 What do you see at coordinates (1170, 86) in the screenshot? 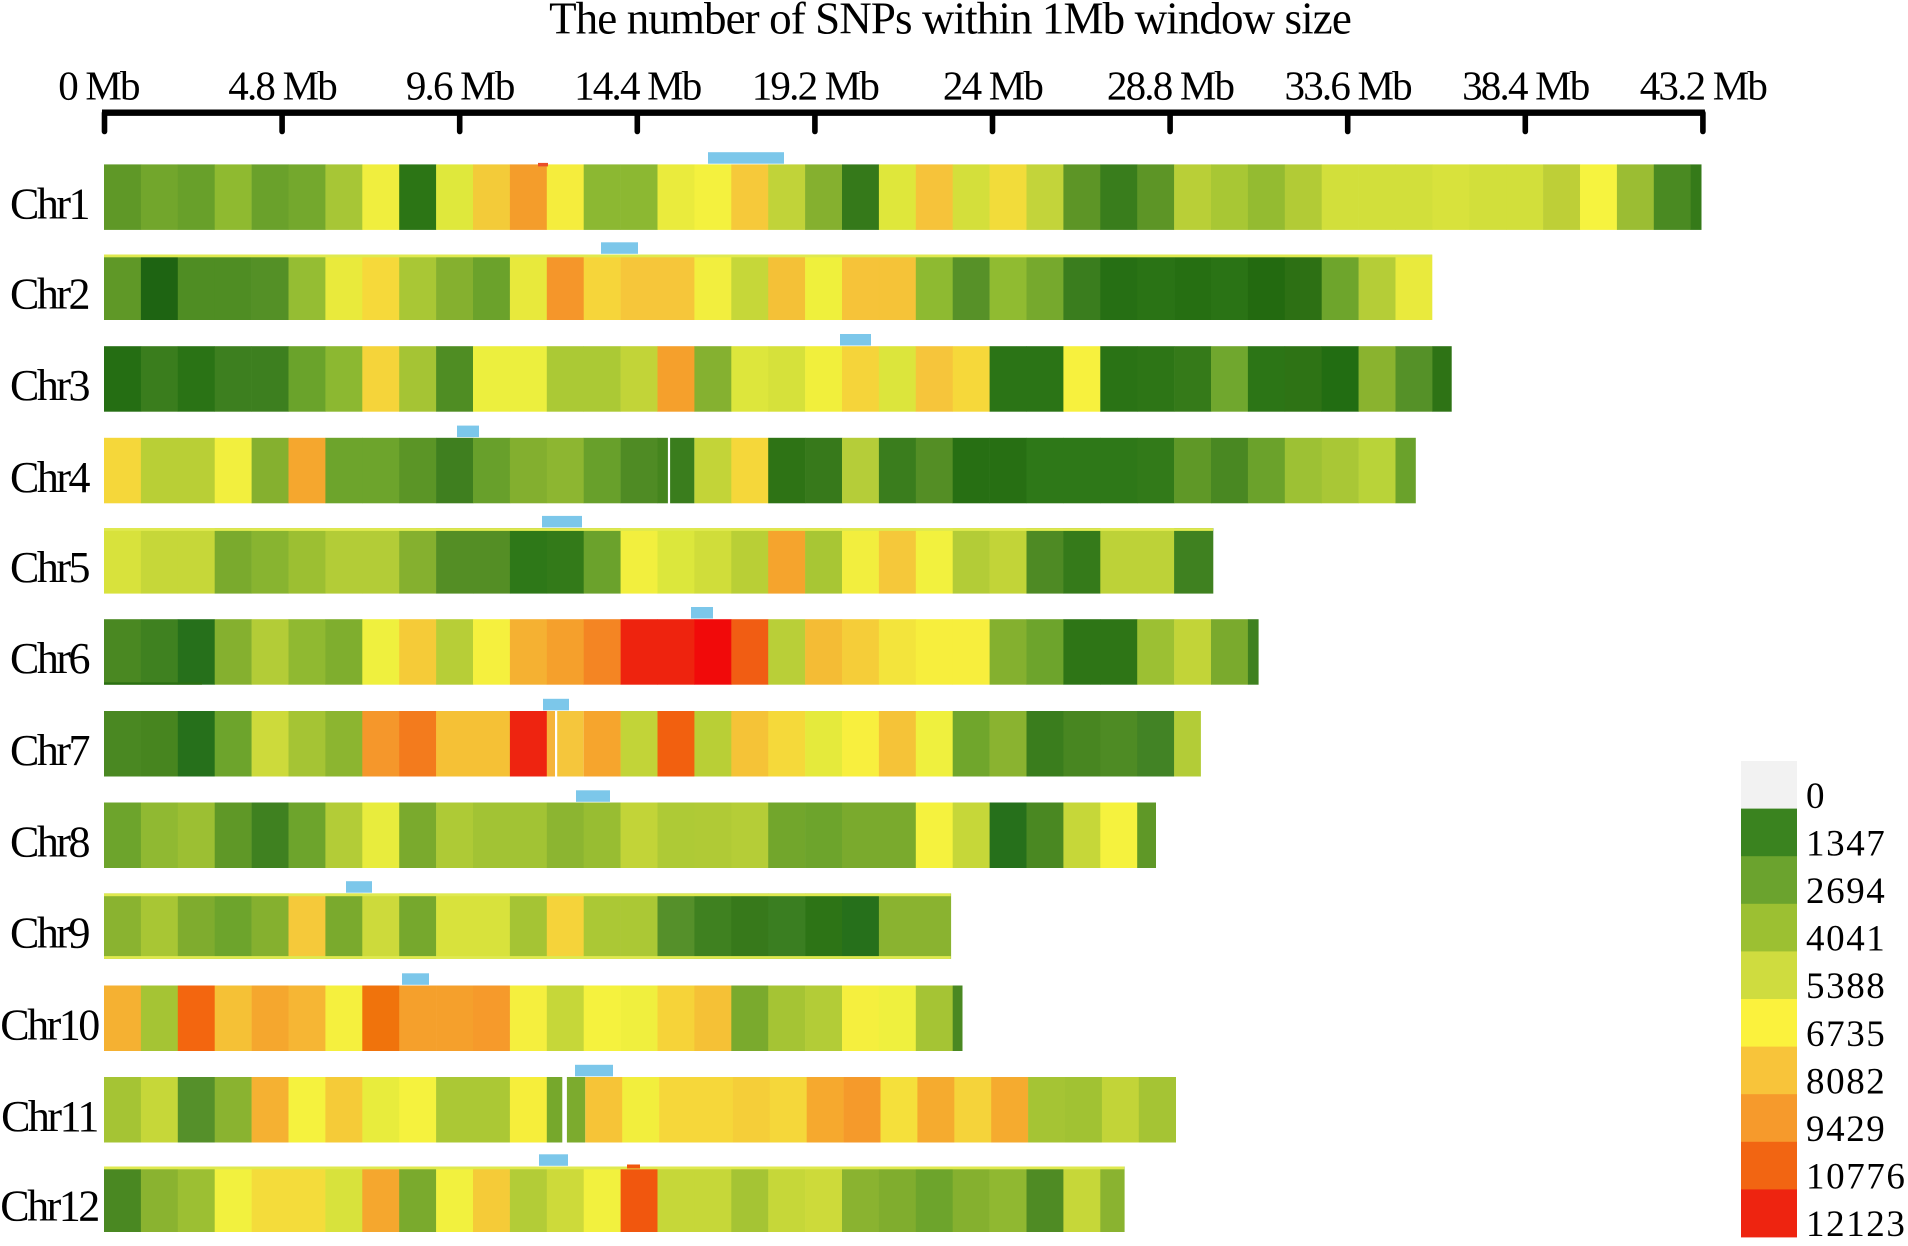
I see `svg-text: 28.8 Mb` at bounding box center [1170, 86].